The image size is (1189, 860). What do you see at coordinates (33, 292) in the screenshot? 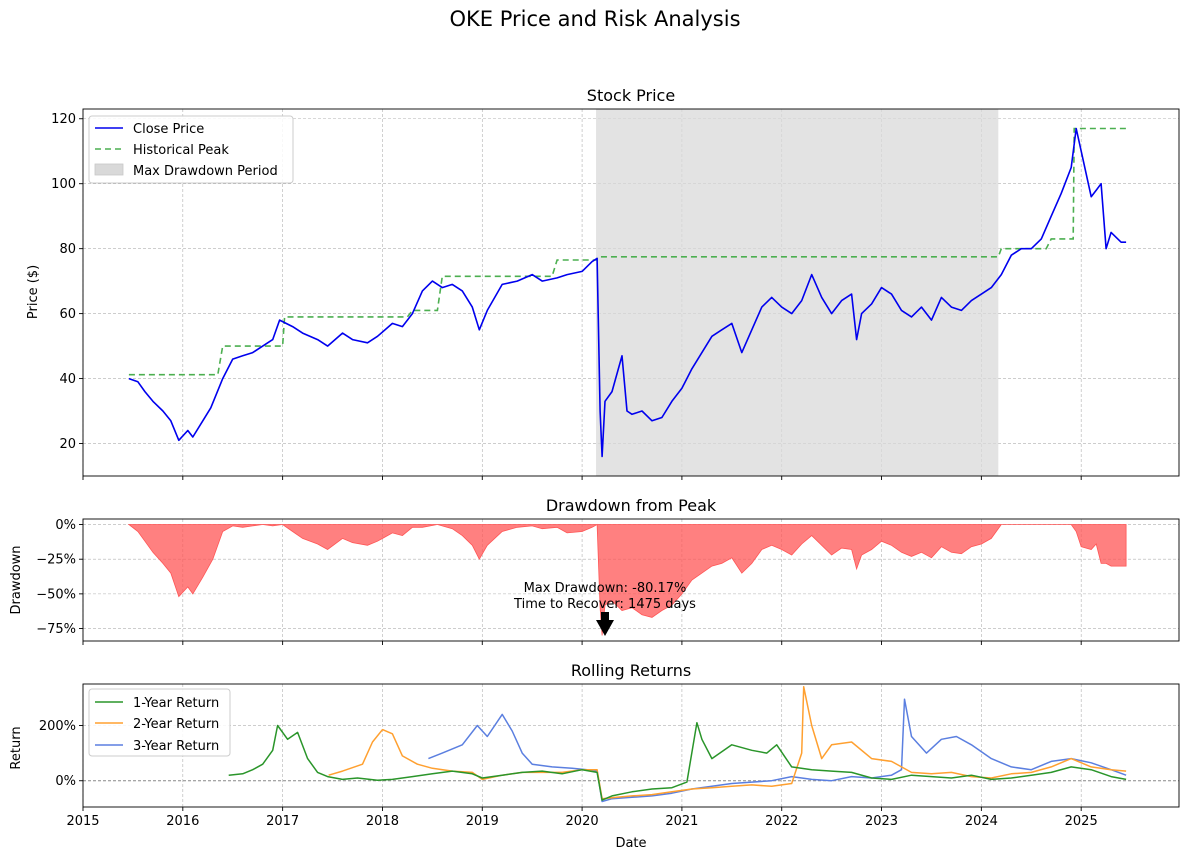
I see `price-y-axis-label: Price ($)` at bounding box center [33, 292].